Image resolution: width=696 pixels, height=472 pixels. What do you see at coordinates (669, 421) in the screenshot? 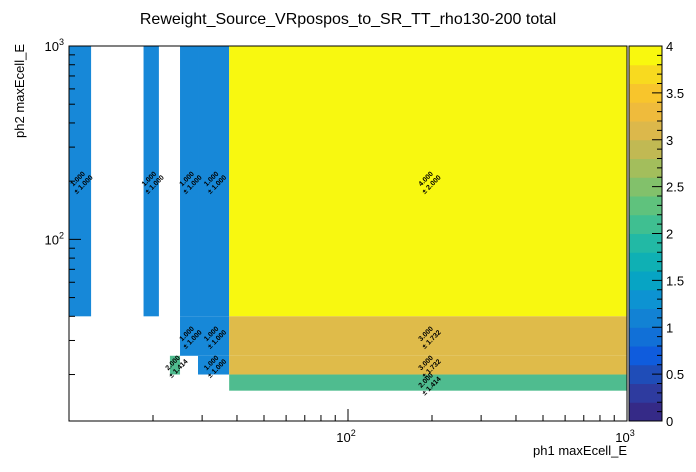
I see `color-scale-label: 0` at bounding box center [669, 421].